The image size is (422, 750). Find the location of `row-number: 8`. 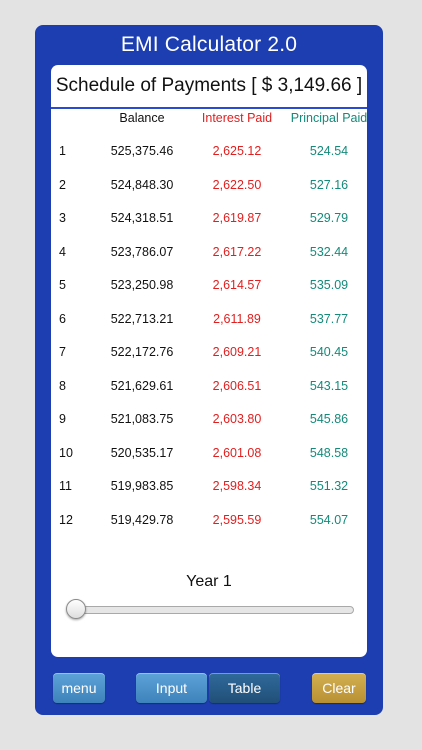

row-number: 8 is located at coordinates (62, 385).